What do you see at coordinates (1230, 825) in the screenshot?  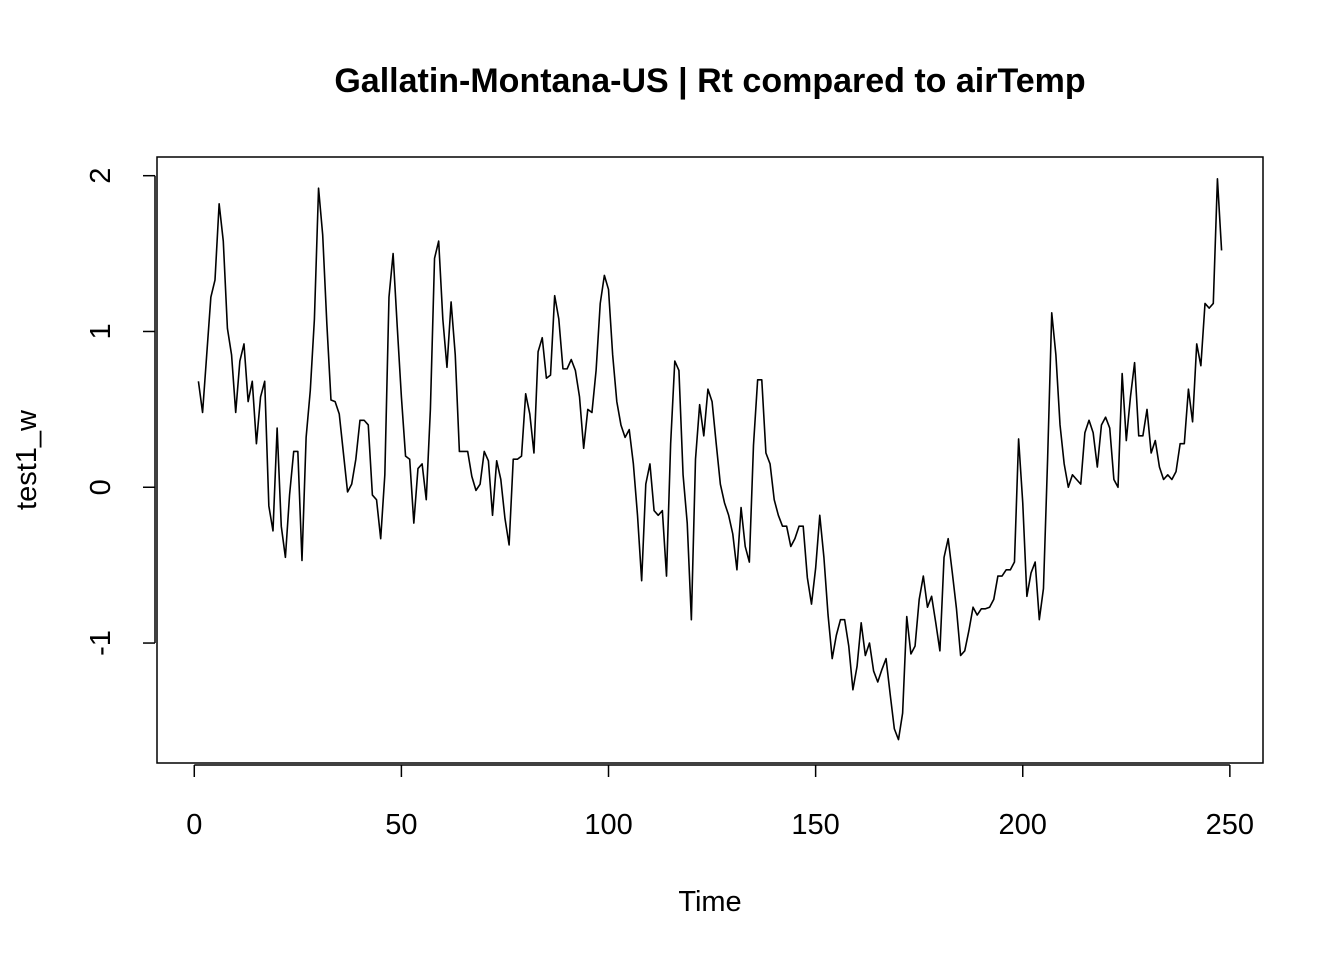 I see `x-tick-label: 250` at bounding box center [1230, 825].